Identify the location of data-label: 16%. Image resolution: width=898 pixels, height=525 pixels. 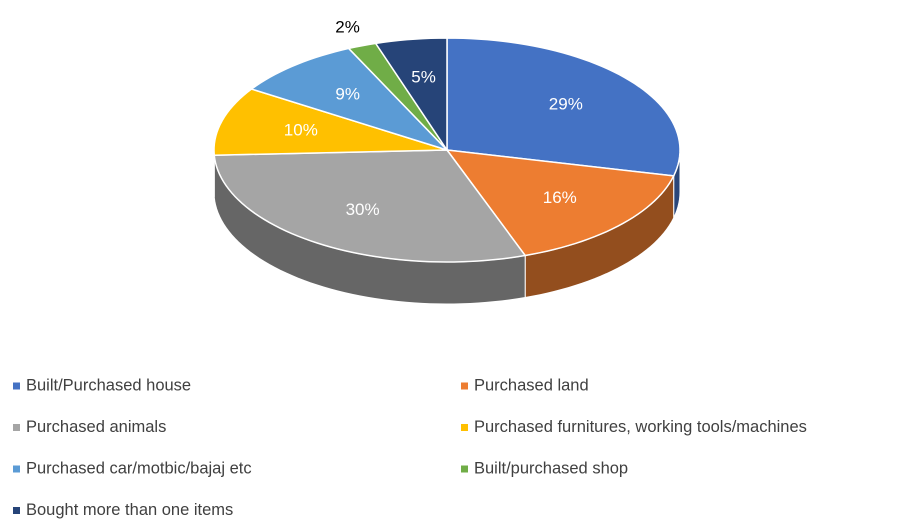
(560, 197).